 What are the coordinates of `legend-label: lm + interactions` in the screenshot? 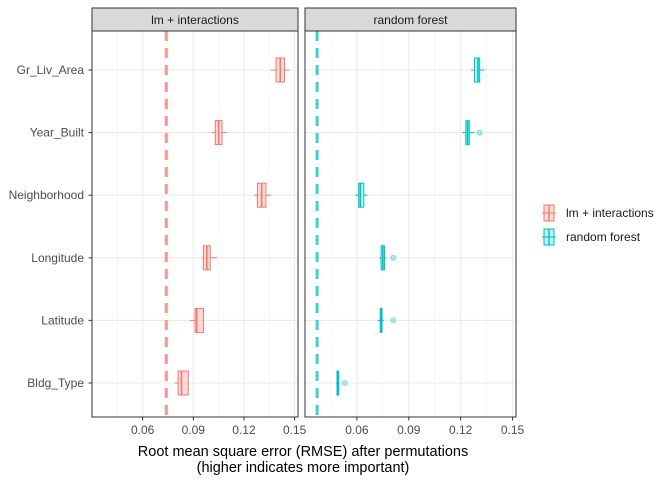 It's located at (610, 213).